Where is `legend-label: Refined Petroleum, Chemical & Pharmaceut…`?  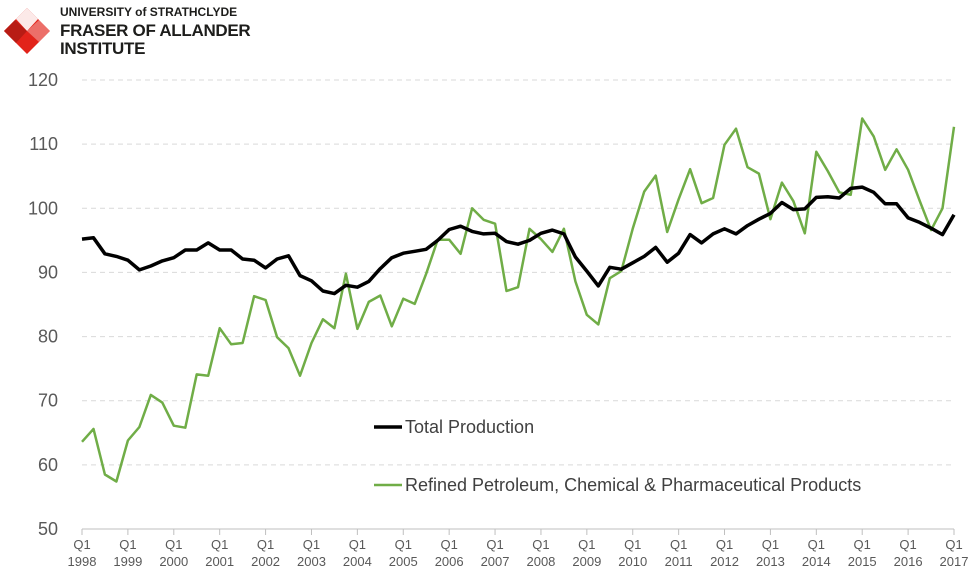
legend-label: Refined Petroleum, Chemical & Pharmaceut… is located at coordinates (633, 485).